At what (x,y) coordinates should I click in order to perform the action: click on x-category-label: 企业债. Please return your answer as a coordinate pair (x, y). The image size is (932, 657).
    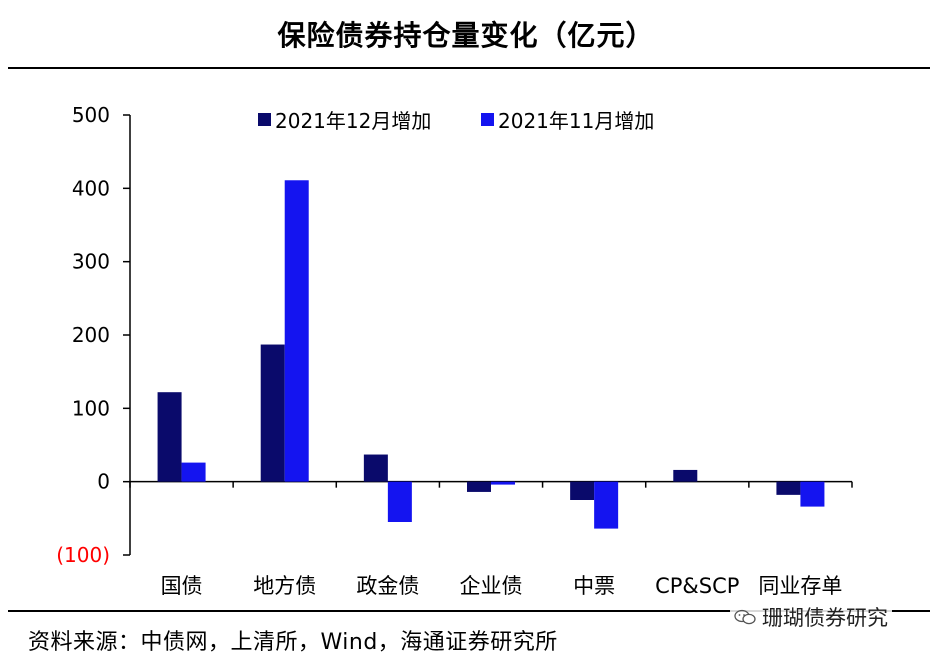
    Looking at the image, I should click on (491, 586).